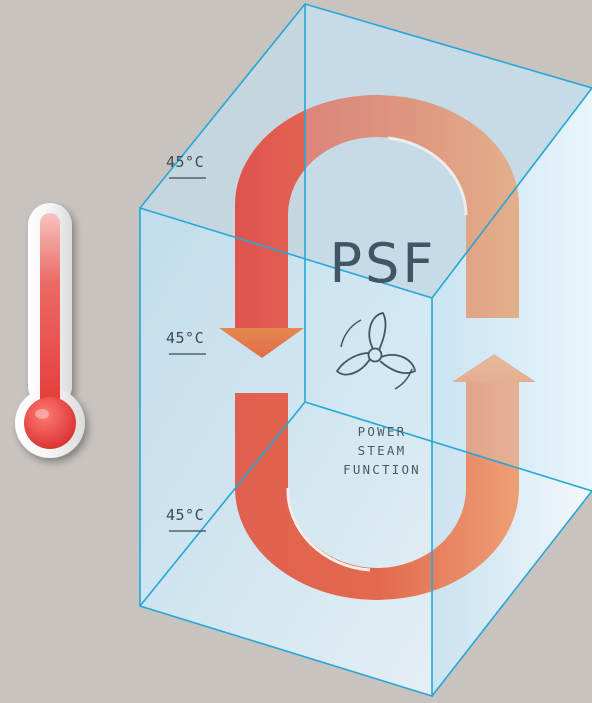  I want to click on temperature-label-top: 45°C, so click(186, 166).